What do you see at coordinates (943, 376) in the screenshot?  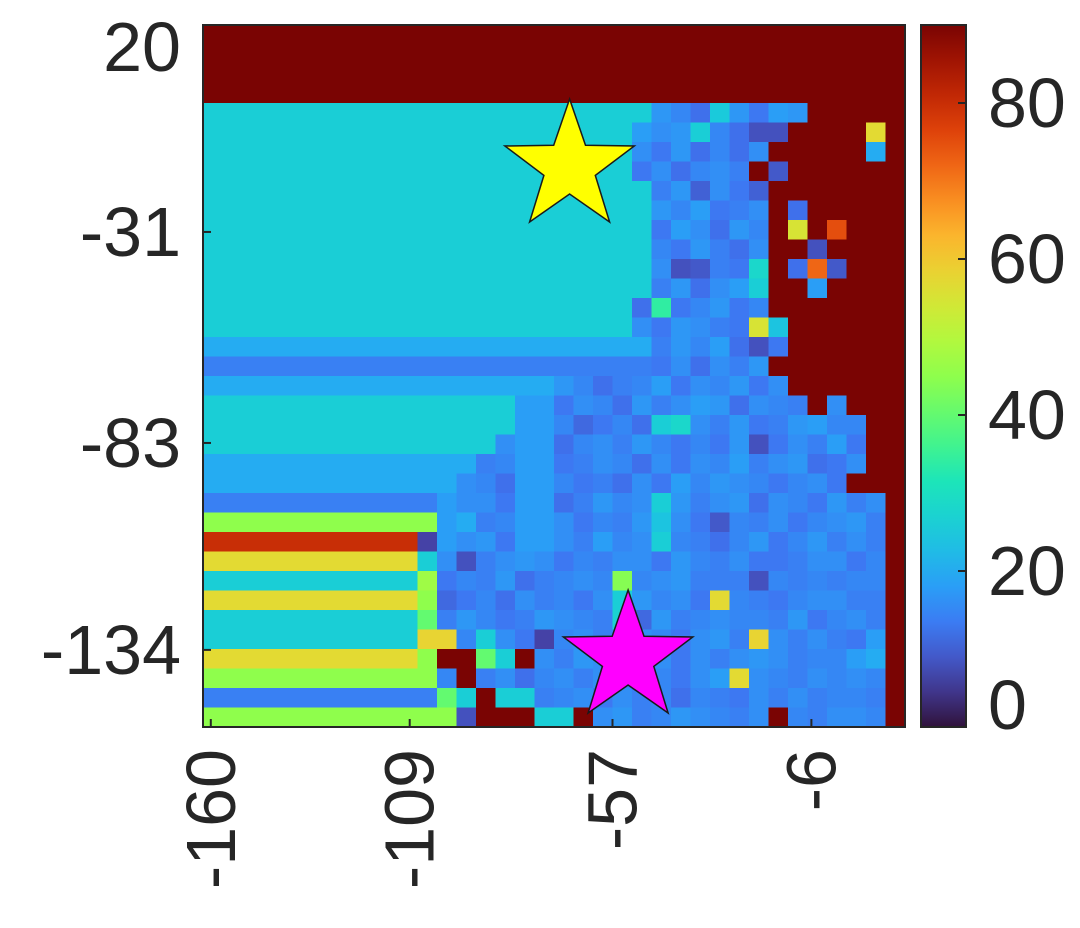 I see `colorbar` at bounding box center [943, 376].